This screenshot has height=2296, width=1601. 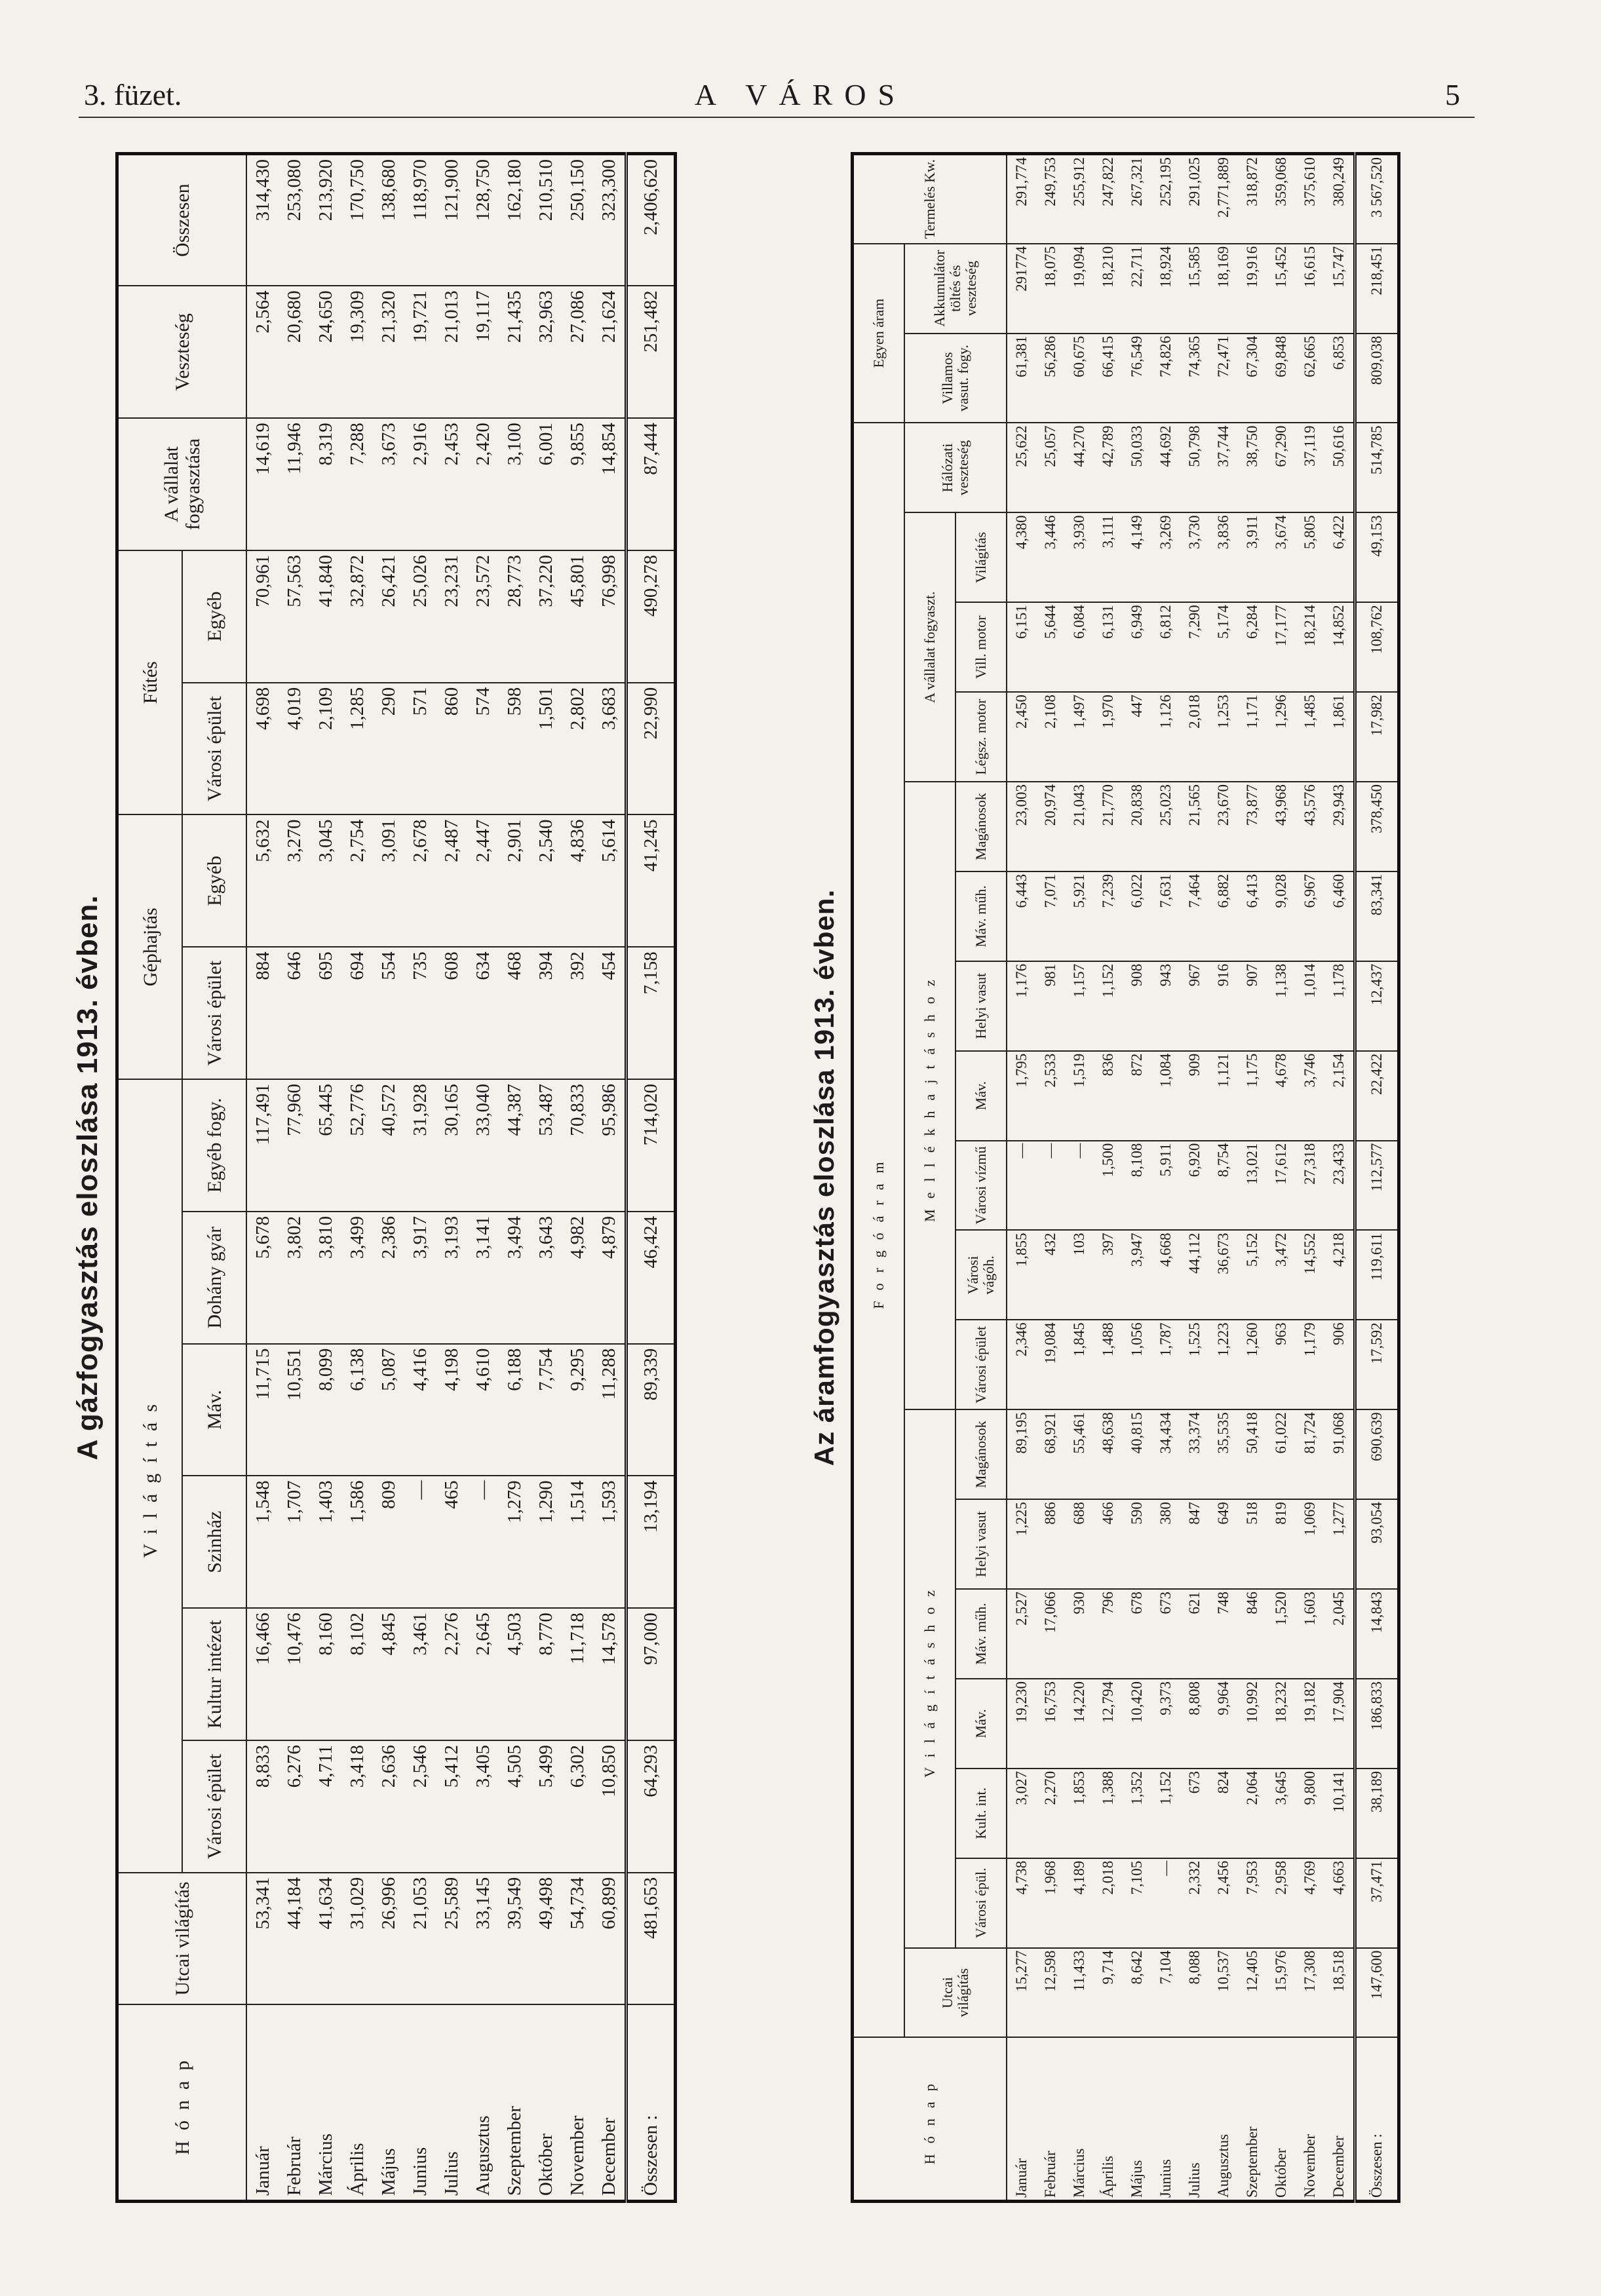 What do you see at coordinates (981, 916) in the screenshot?
I see `subcolumn-header: Máv. műh.` at bounding box center [981, 916].